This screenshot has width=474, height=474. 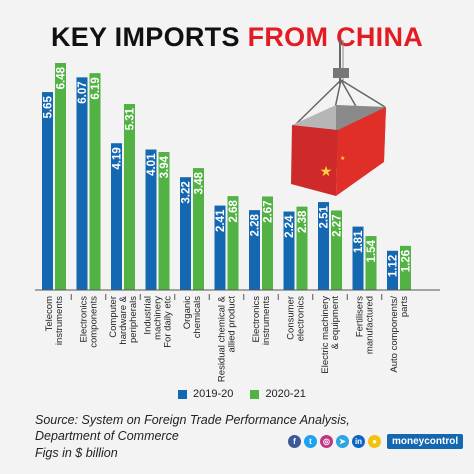 What do you see at coordinates (76, 453) in the screenshot?
I see `units-note: Figs in $ billion` at bounding box center [76, 453].